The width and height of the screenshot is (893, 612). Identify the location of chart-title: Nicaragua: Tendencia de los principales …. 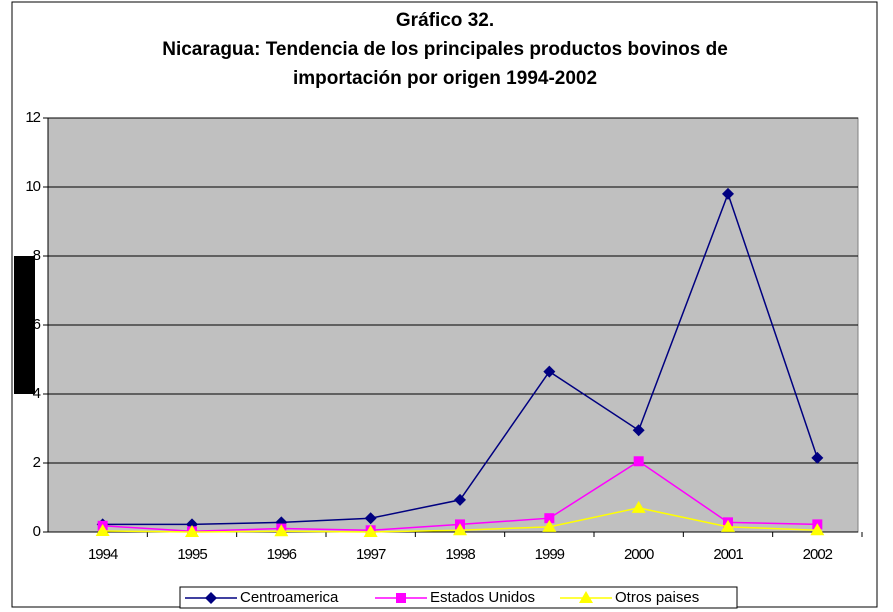
(445, 49).